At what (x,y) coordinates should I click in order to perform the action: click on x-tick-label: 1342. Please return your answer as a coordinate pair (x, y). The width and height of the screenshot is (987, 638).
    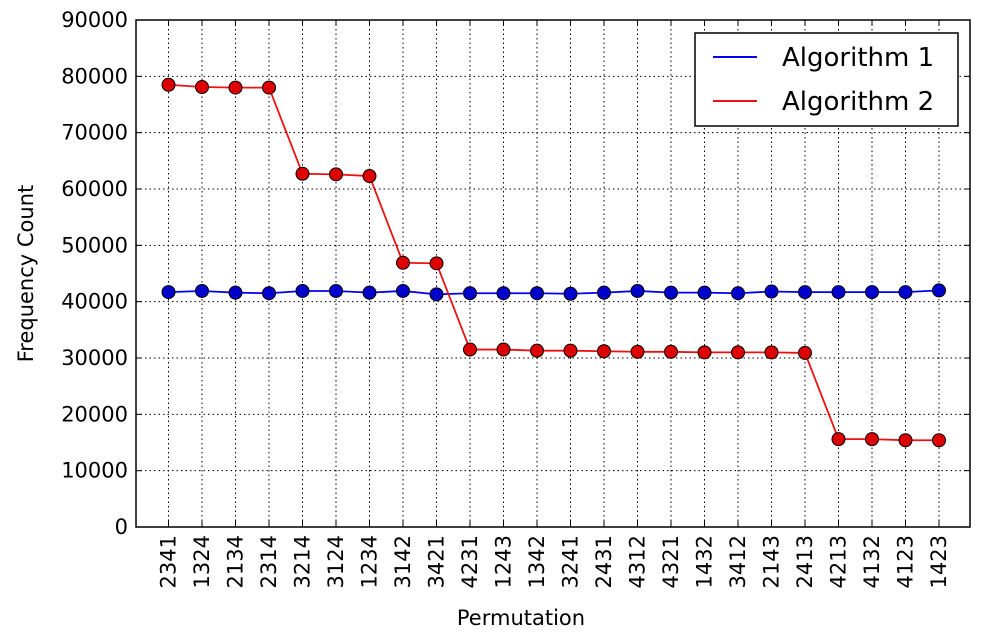
    Looking at the image, I should click on (537, 561).